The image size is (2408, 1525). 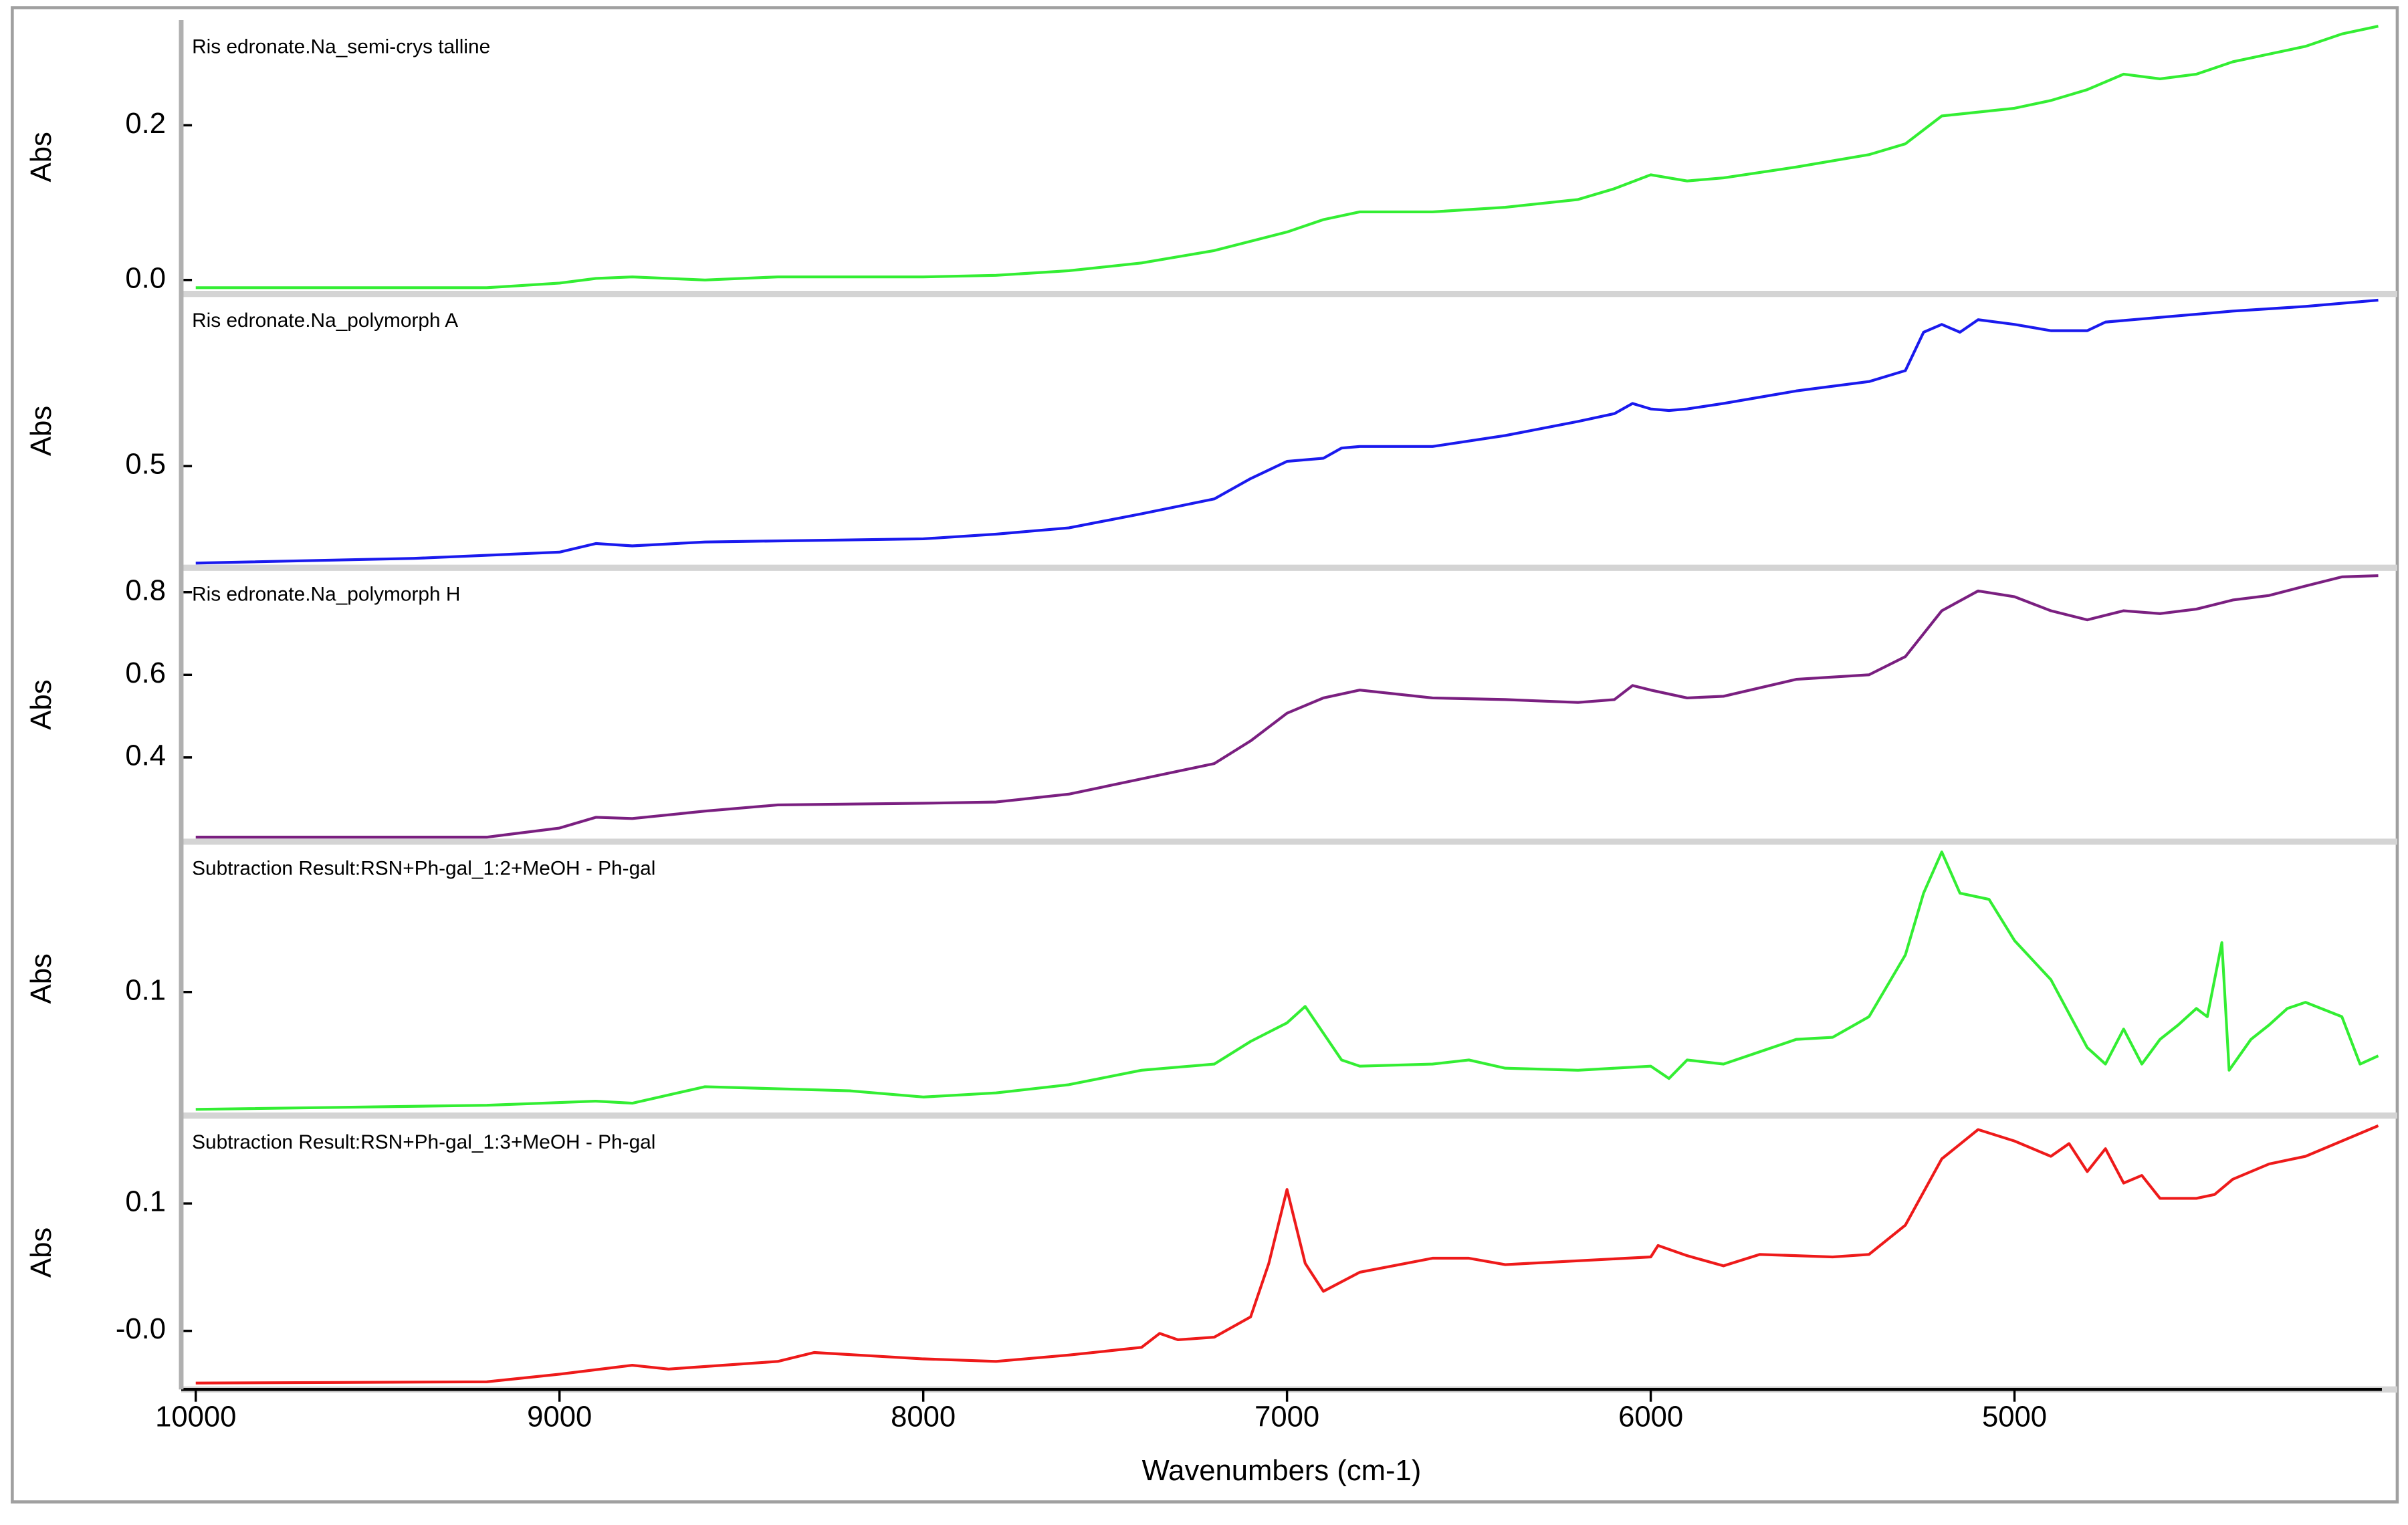 What do you see at coordinates (326, 595) in the screenshot?
I see `panel-title: Ris edronate.Na_polymorph H` at bounding box center [326, 595].